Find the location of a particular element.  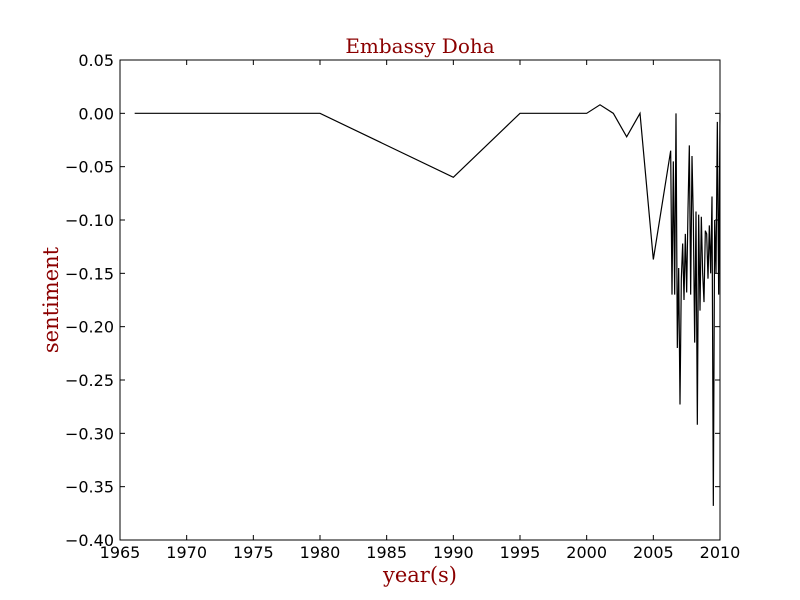

x-tick-label: 1965 is located at coordinates (120, 552).